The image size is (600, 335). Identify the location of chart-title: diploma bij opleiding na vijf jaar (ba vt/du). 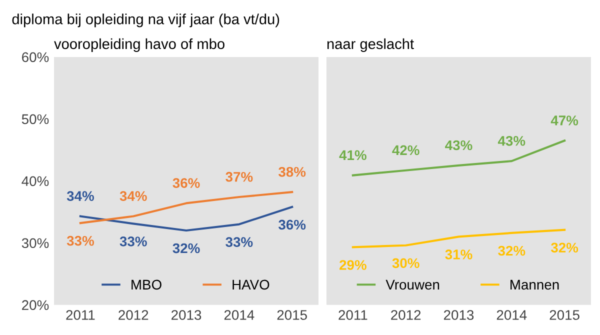
(146, 21).